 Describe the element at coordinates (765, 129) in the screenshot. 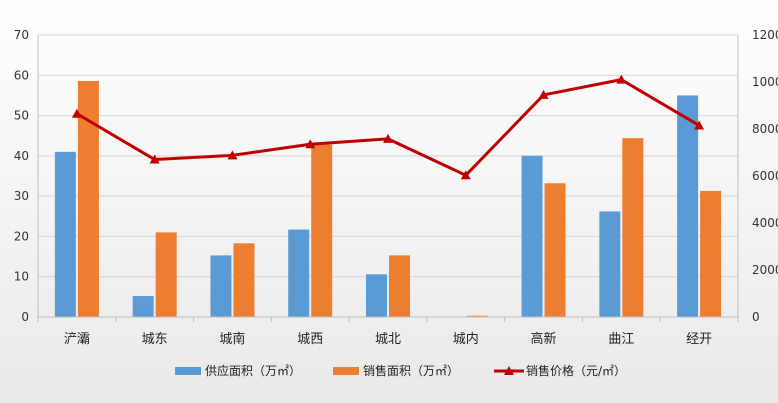

I see `y-right-tick-label: 8000` at that location.